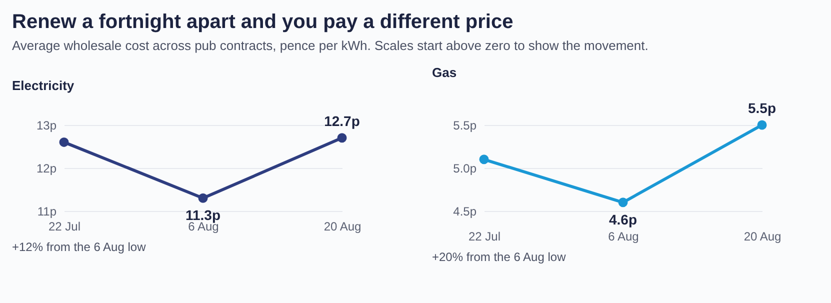 The height and width of the screenshot is (303, 831). I want to click on y-tick-label: 5.0p, so click(465, 169).